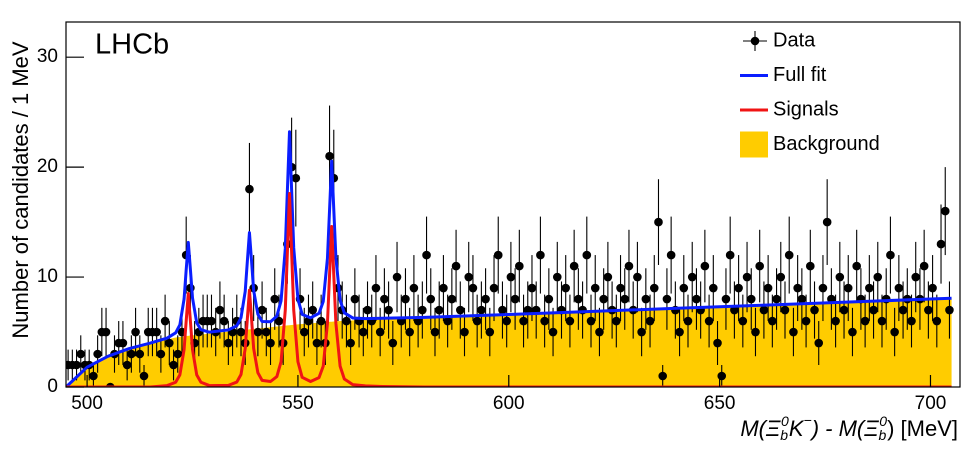 The image size is (978, 453). I want to click on x-label-part: K, so click(797, 428).